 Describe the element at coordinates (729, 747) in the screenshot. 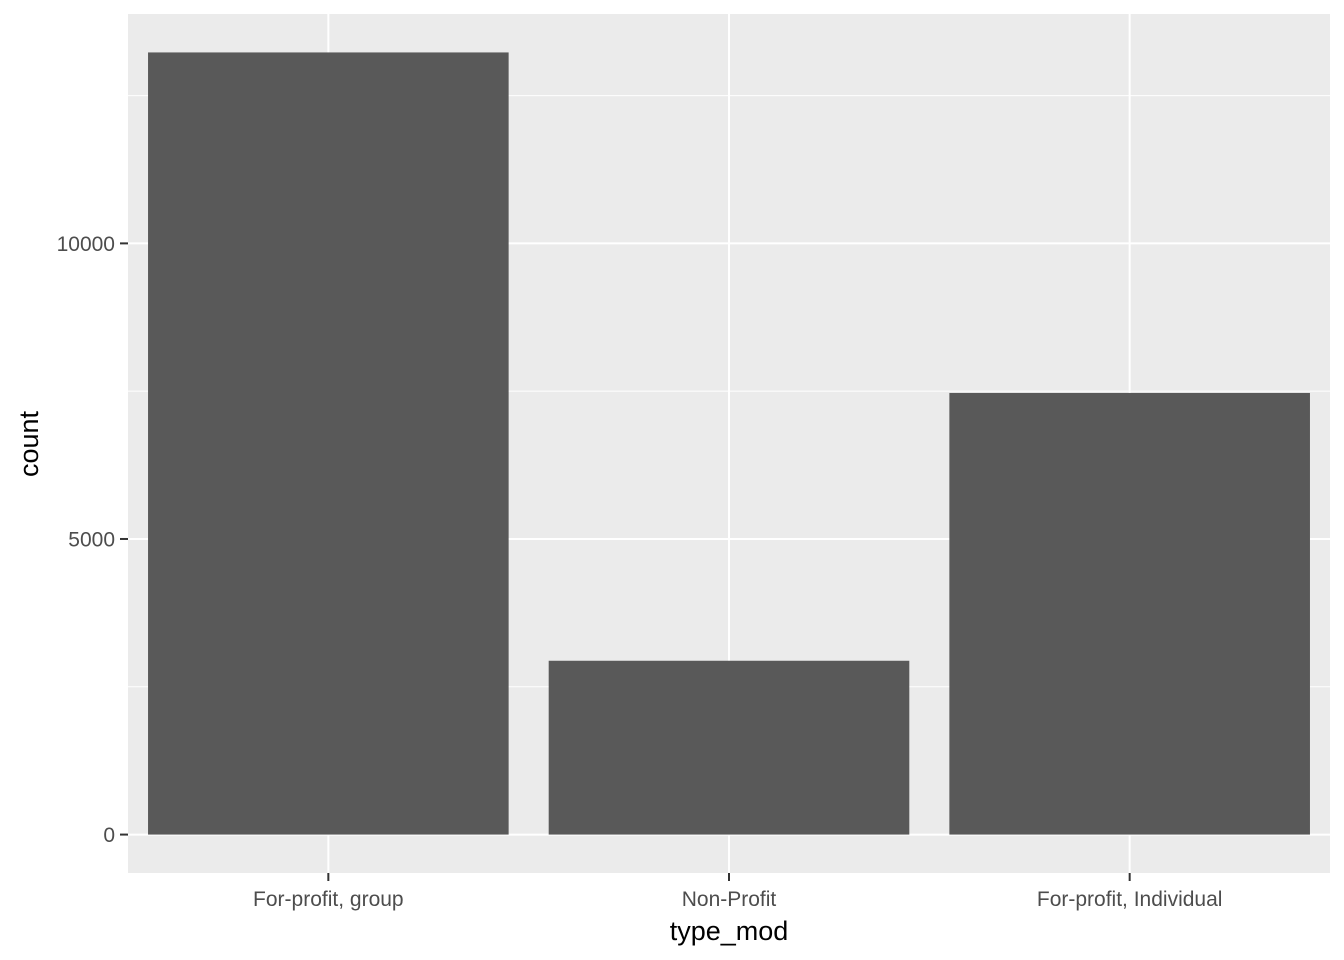

I see `bar-non-profit` at that location.